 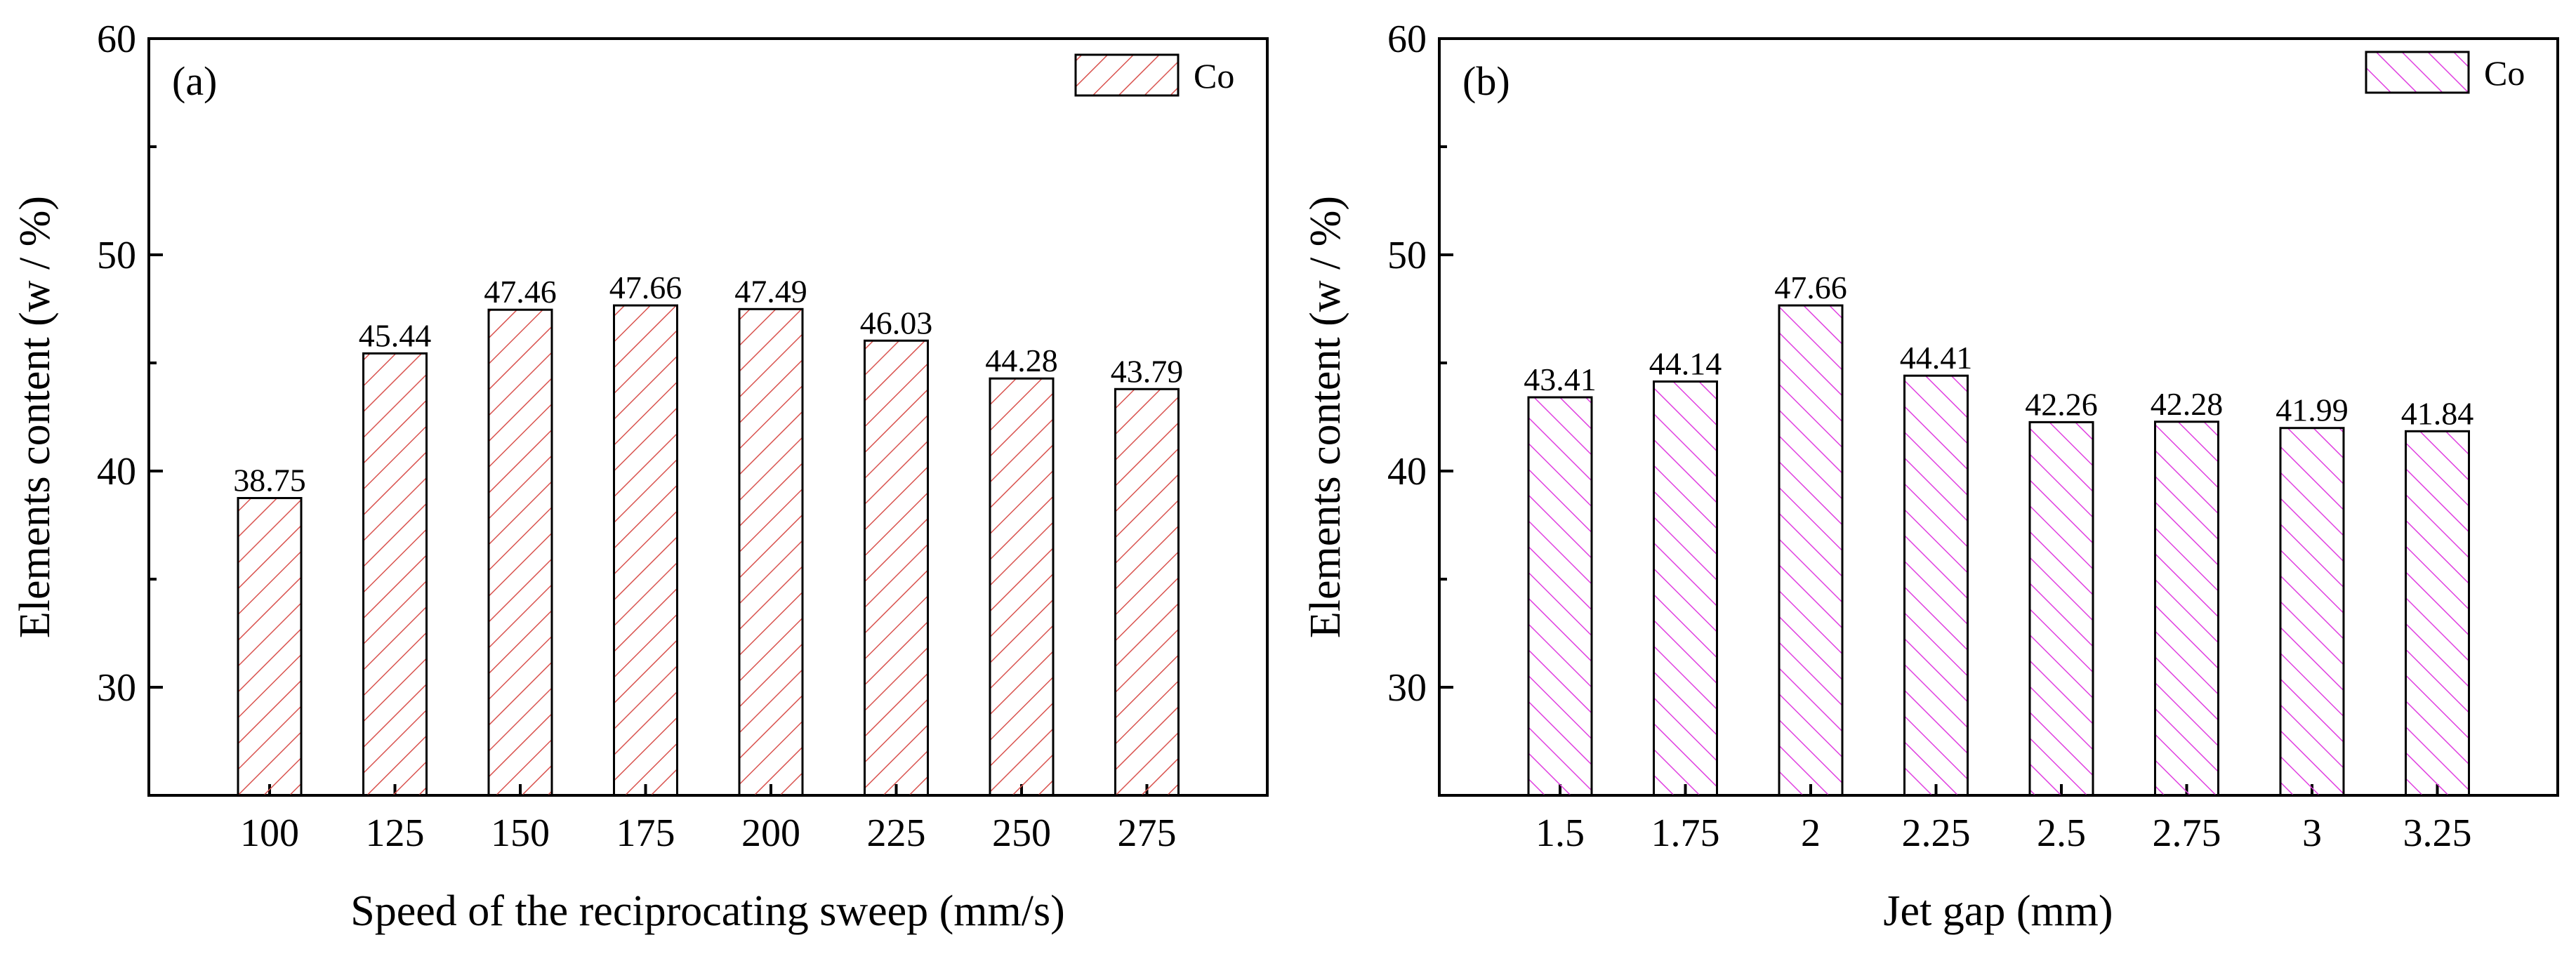 What do you see at coordinates (1998, 350) in the screenshot?
I see `data-labels: 43.41 44.14 47.66 44.41 42.26 42.28 41.99 41.84` at bounding box center [1998, 350].